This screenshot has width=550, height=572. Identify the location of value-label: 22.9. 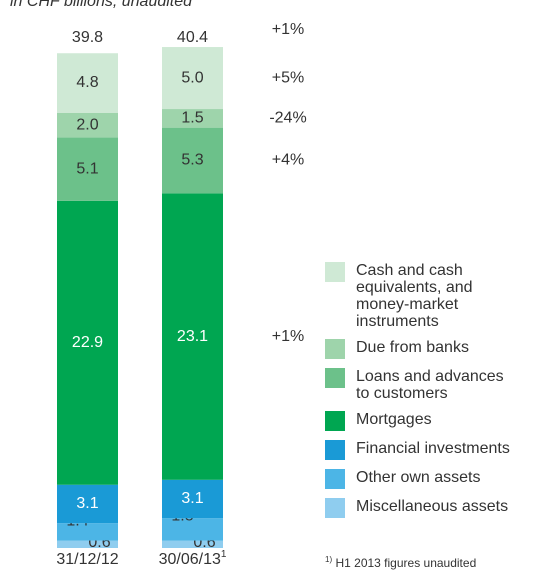
(87, 342).